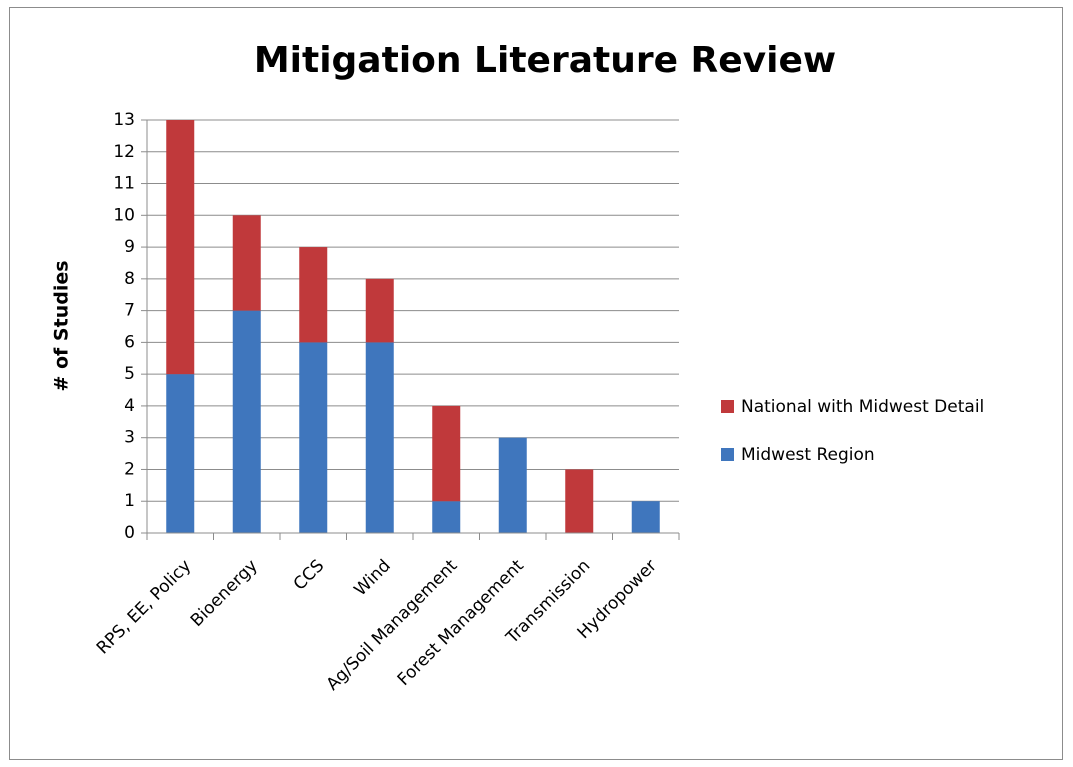 This screenshot has height=767, width=1073. Describe the element at coordinates (129, 279) in the screenshot. I see `y-tick-label: 8` at that location.